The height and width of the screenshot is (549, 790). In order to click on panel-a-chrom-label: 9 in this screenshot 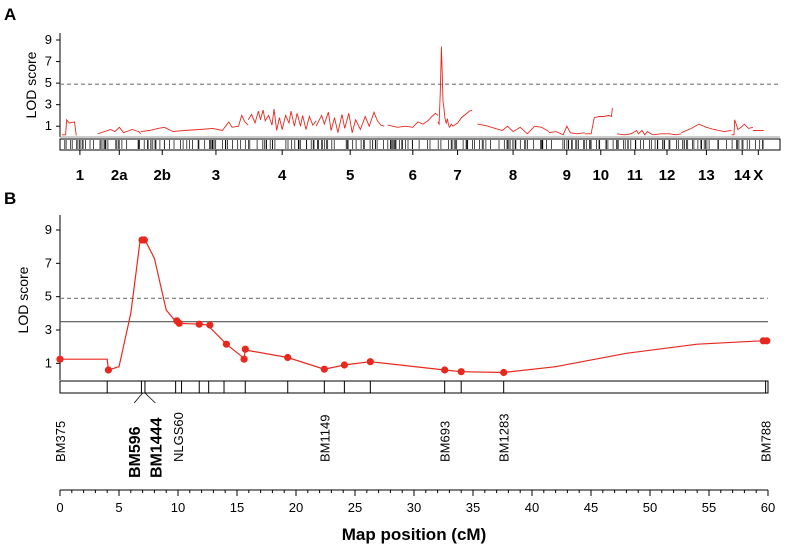, I will do `click(567, 175)`.